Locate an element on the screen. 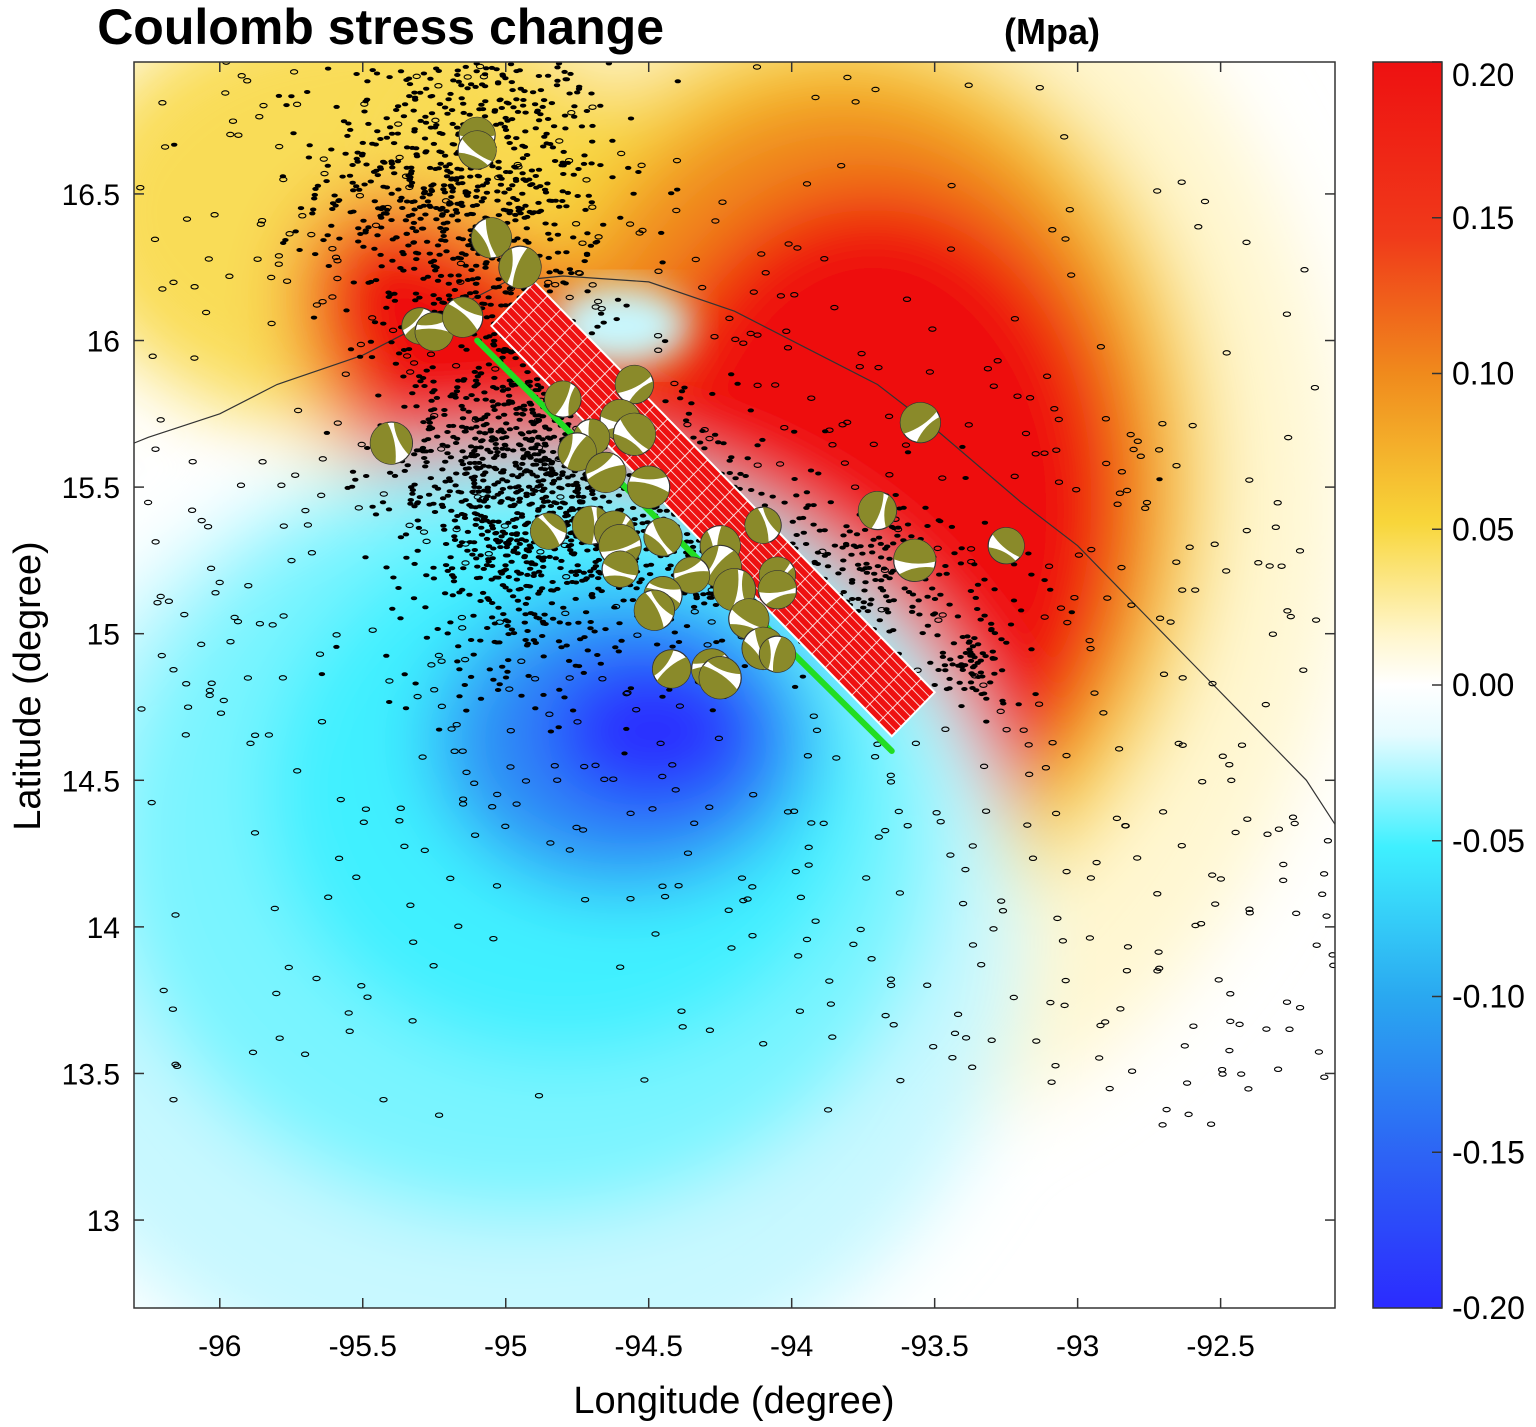  fault-trace is located at coordinates (684, 545).